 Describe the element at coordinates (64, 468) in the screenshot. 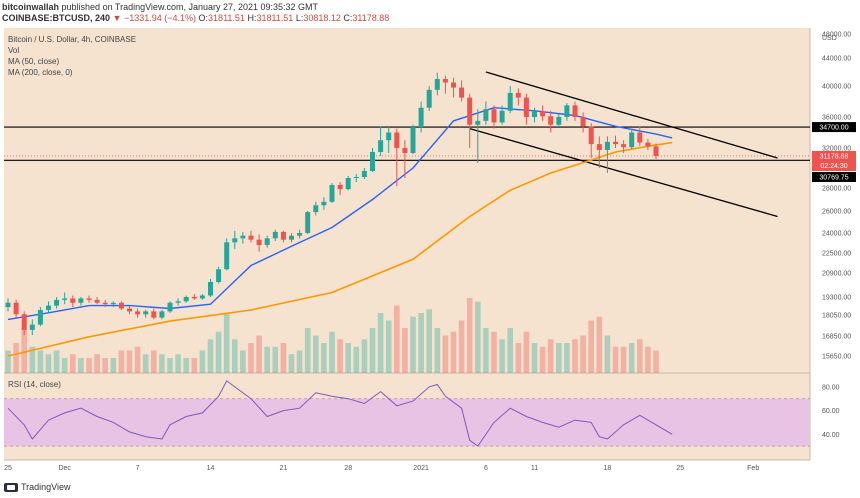

I see `time-tick-label: Dec` at that location.